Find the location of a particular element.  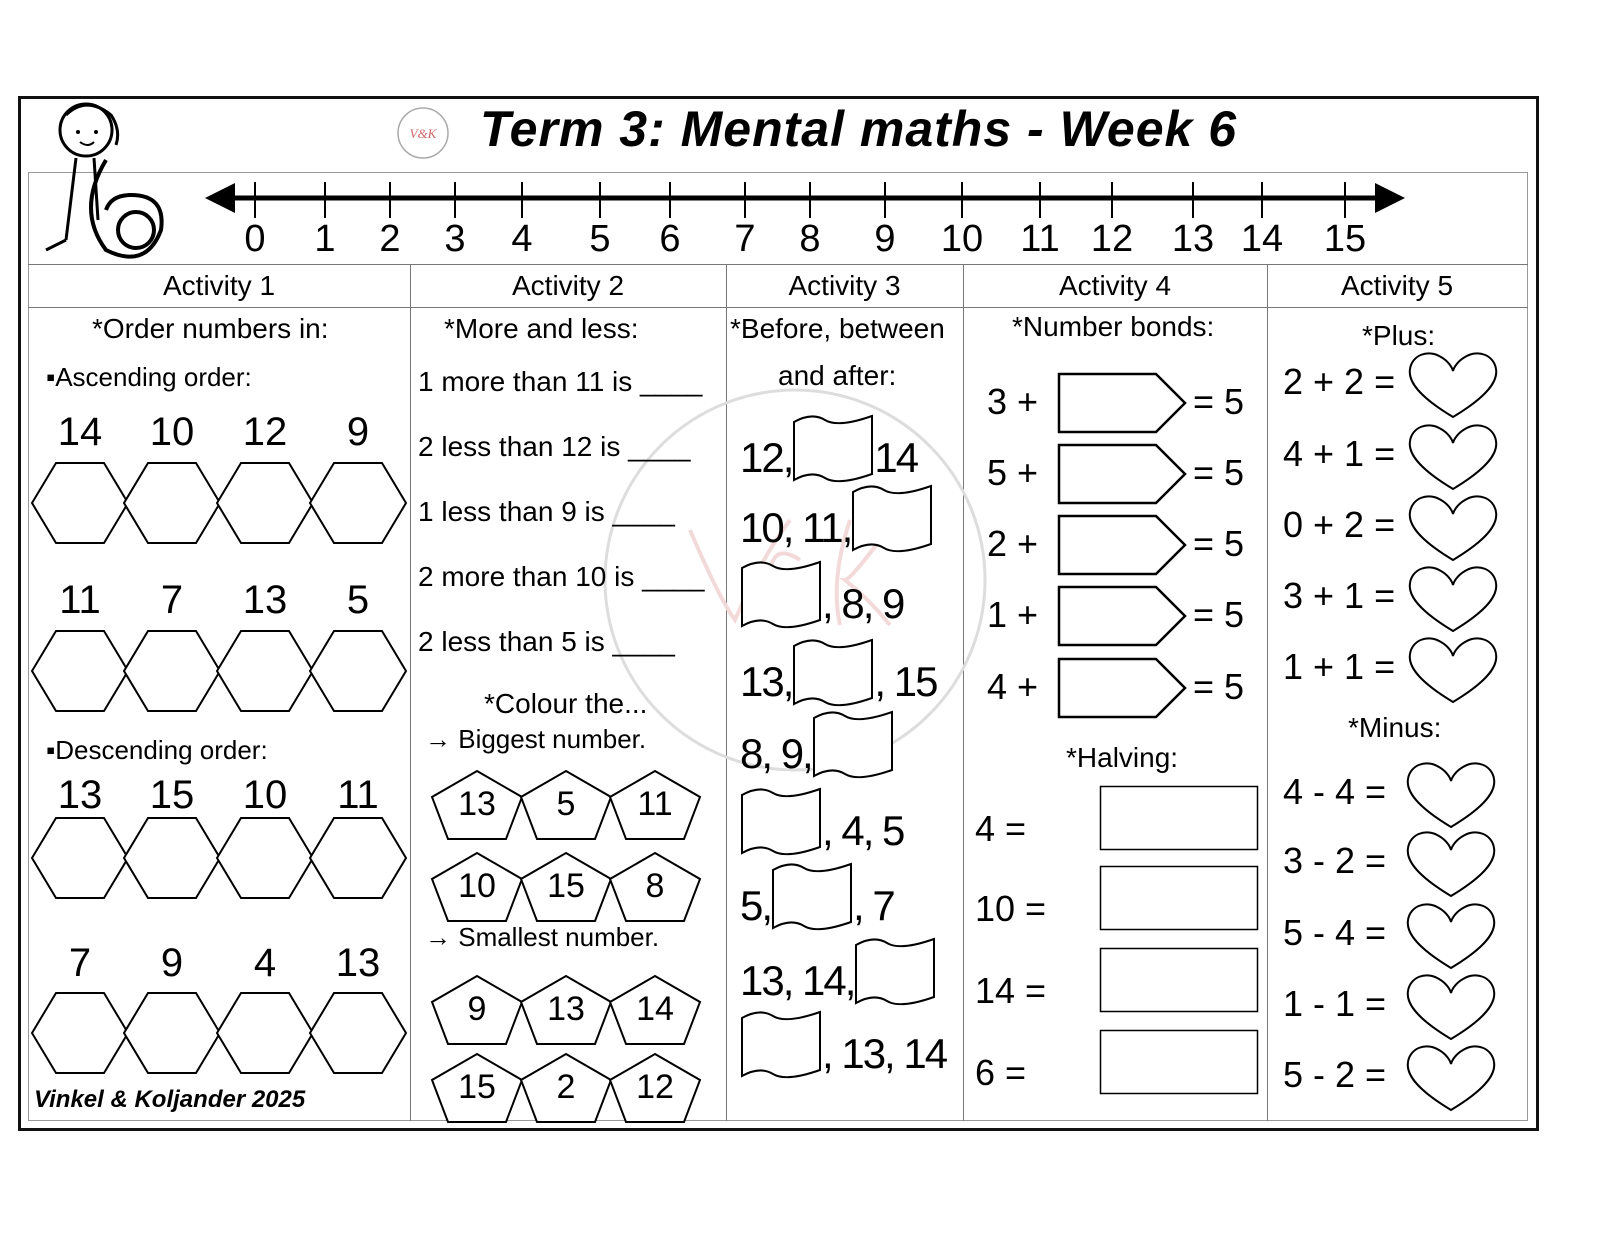

sequence-number: 12, is located at coordinates (767, 457).